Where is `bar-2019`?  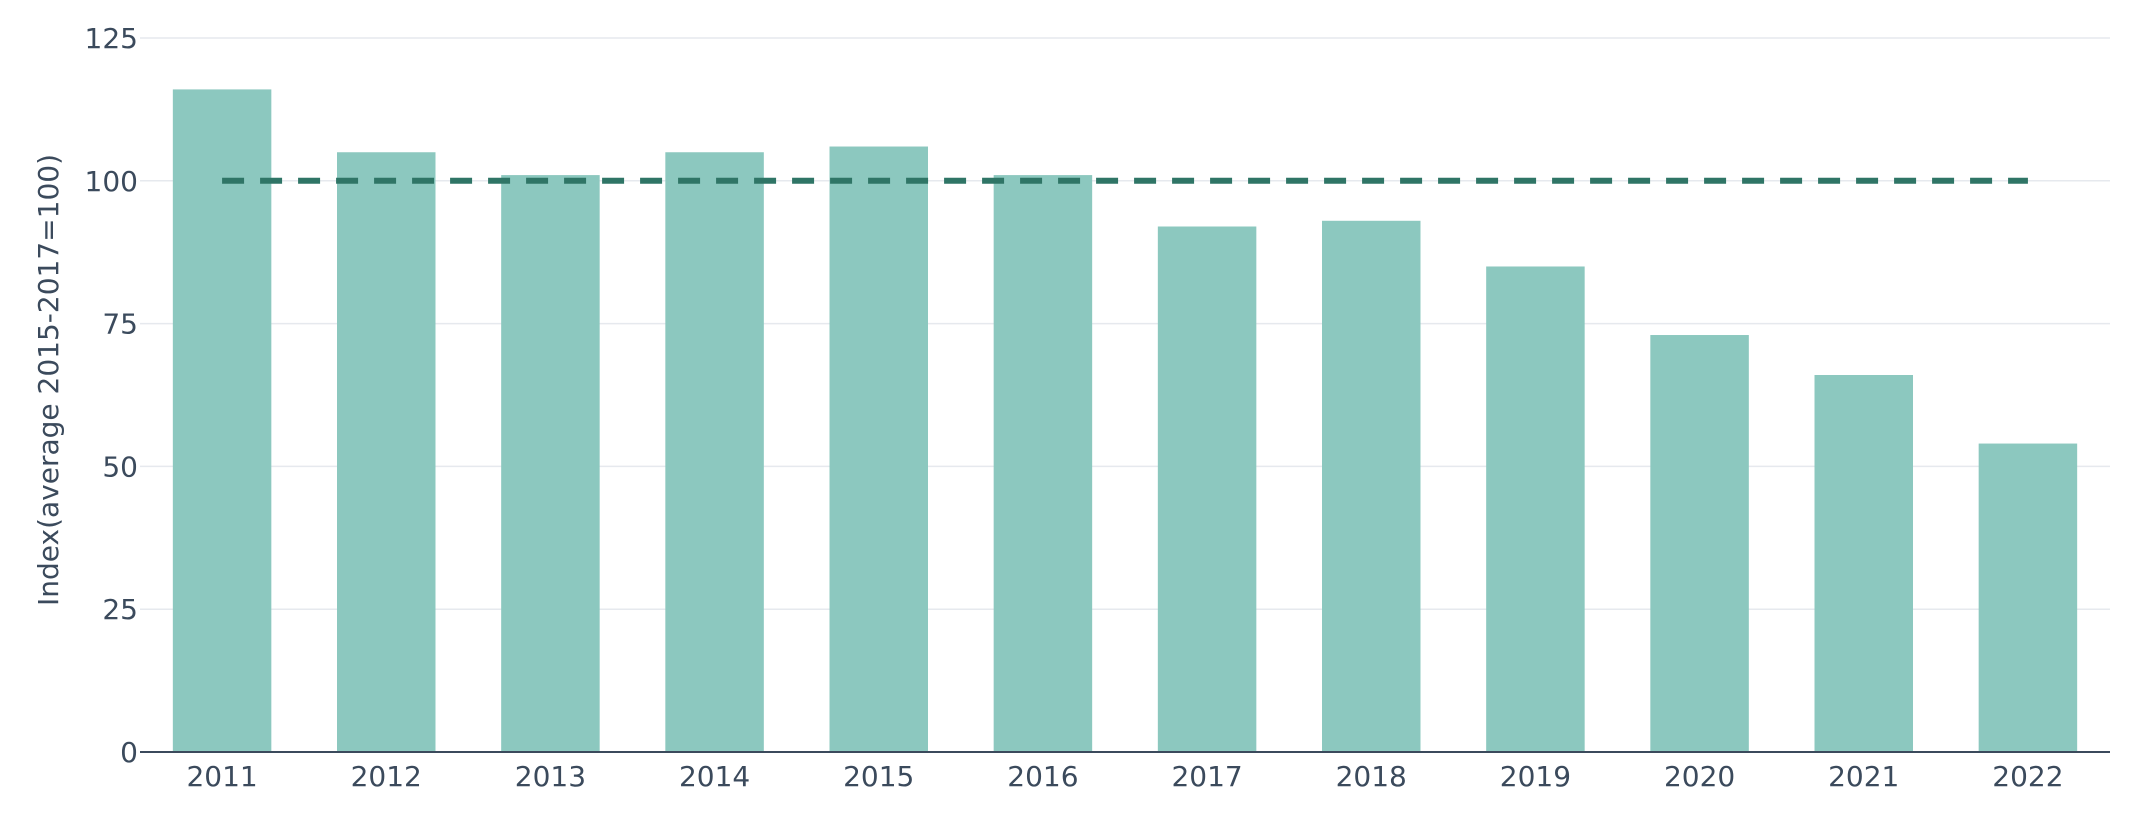 bar-2019 is located at coordinates (1535, 509).